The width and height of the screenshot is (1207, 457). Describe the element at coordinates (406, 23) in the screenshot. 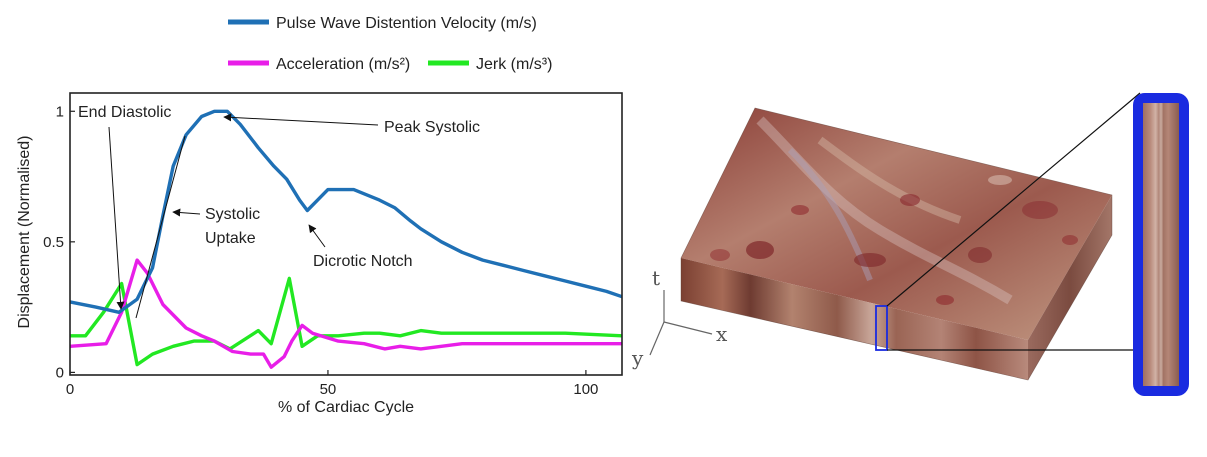

I see `legend-label-velocity: Pulse Wave Distention Velocity (m/s)` at that location.